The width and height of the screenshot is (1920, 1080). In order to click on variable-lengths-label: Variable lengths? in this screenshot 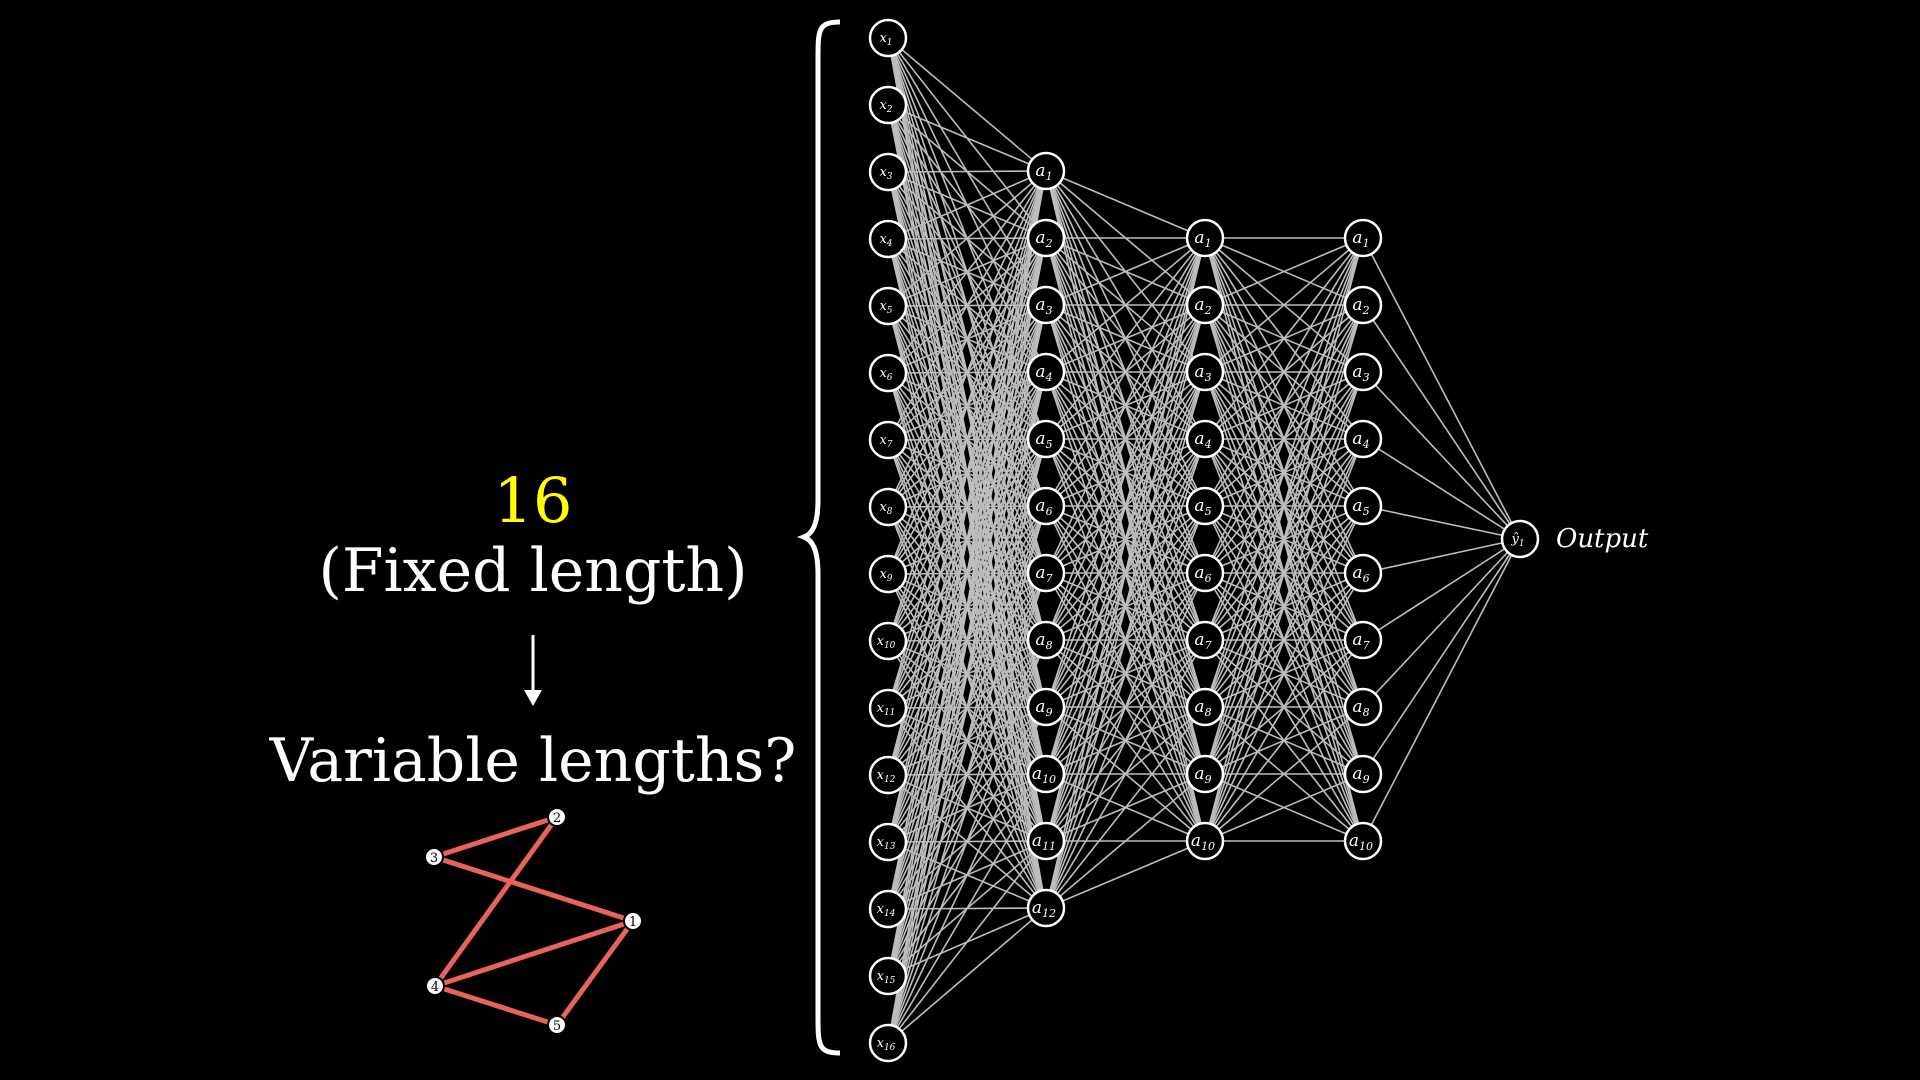, I will do `click(533, 761)`.